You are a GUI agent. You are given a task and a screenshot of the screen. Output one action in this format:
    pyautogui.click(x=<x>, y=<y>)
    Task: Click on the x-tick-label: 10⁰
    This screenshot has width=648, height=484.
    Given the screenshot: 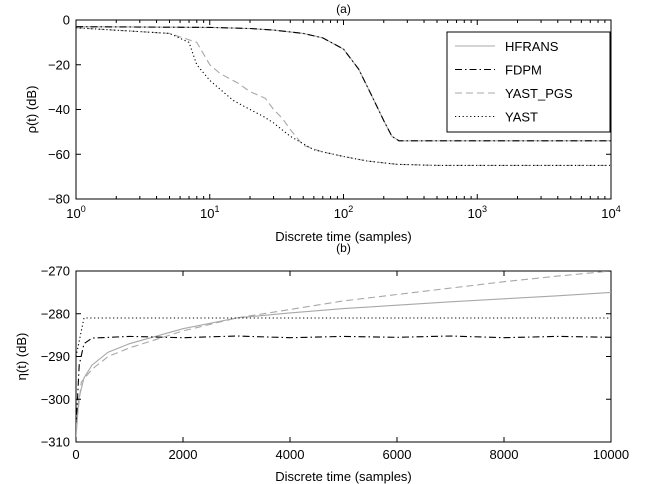 What is the action you would take?
    pyautogui.click(x=75, y=212)
    